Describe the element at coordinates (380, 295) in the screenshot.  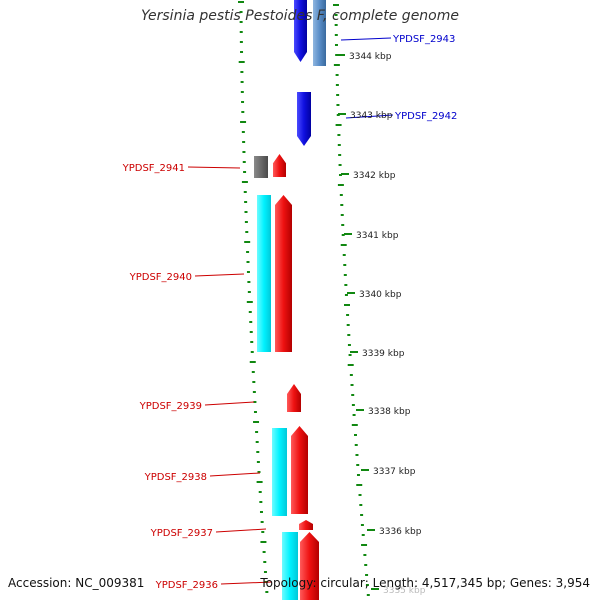
I see `ruler-label: 3340 kbp` at that location.